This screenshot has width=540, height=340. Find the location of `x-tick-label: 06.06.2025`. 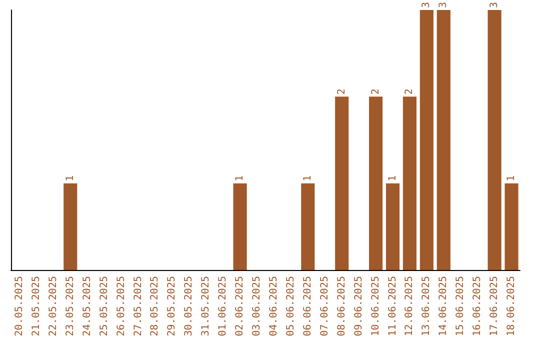

x-tick-label: 06.06.2025 is located at coordinates (308, 306).